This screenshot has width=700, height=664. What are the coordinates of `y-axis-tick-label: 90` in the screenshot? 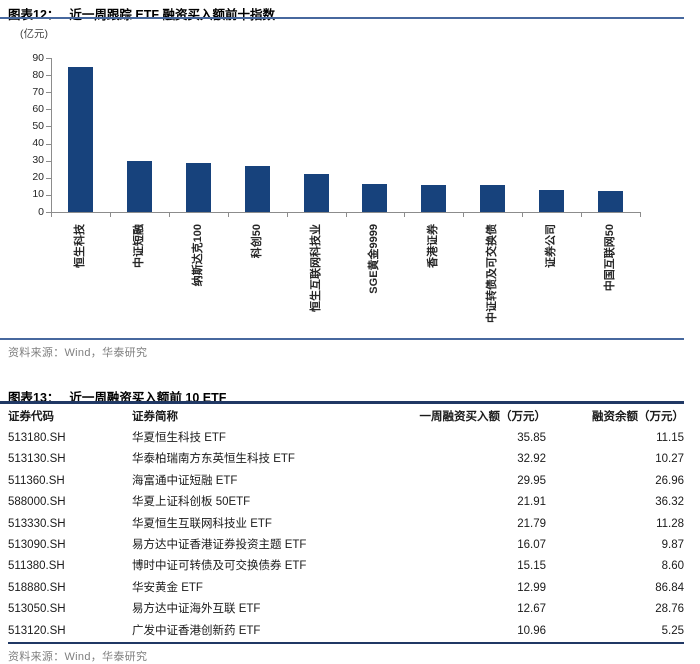 It's located at (38, 57).